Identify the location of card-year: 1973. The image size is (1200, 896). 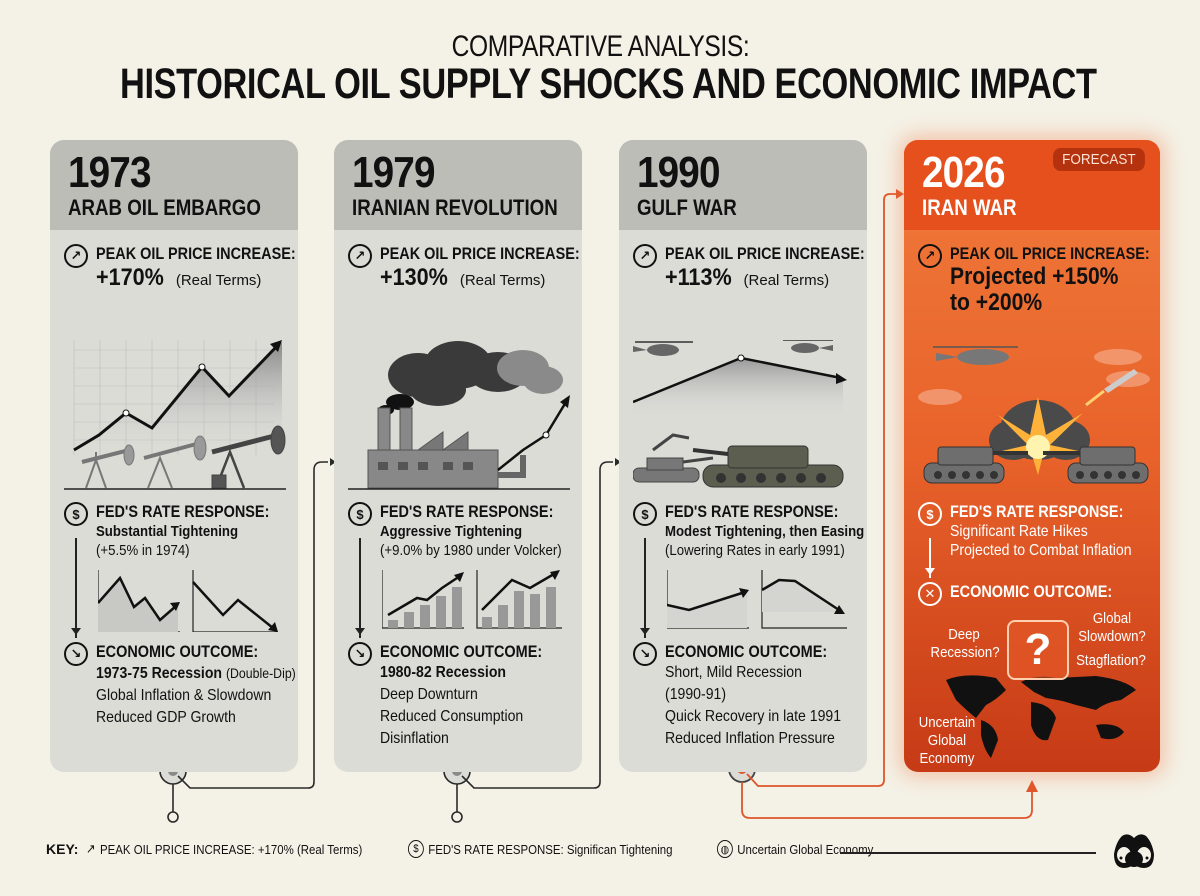
(110, 172).